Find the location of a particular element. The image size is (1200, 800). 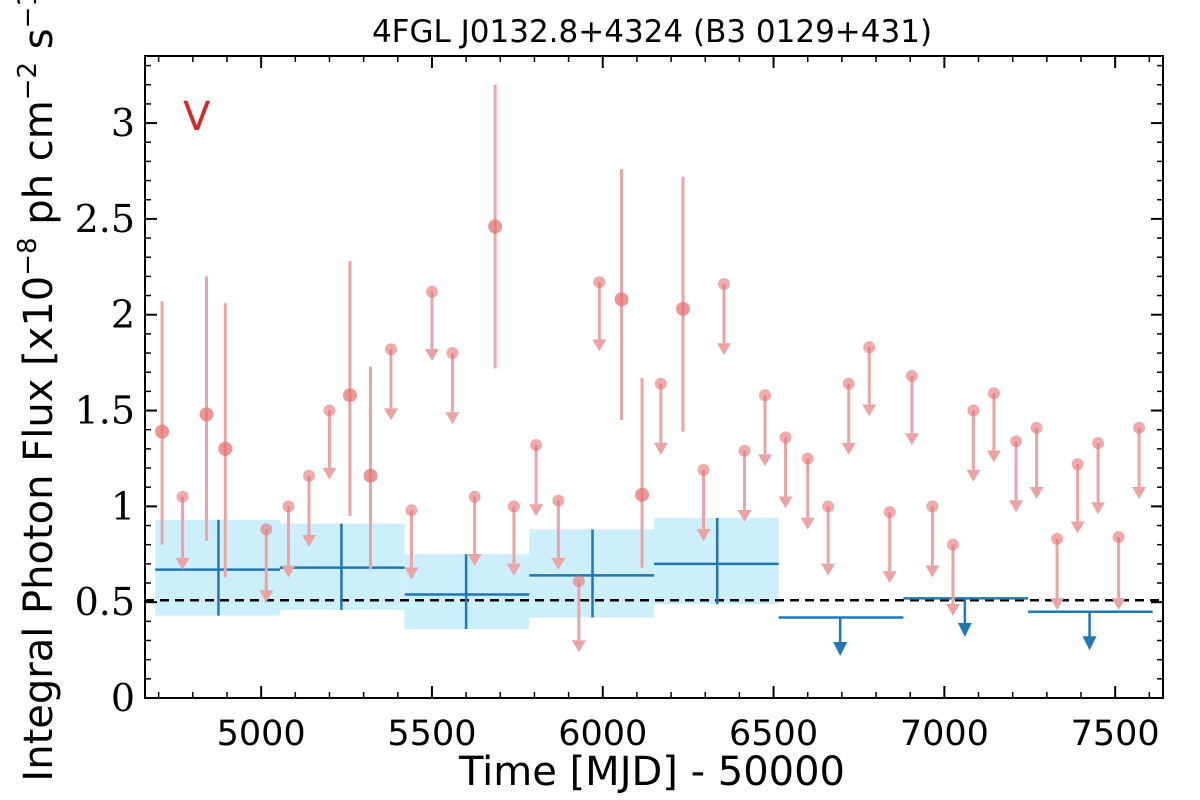

x-tick-label-3: 6500 is located at coordinates (773, 734).